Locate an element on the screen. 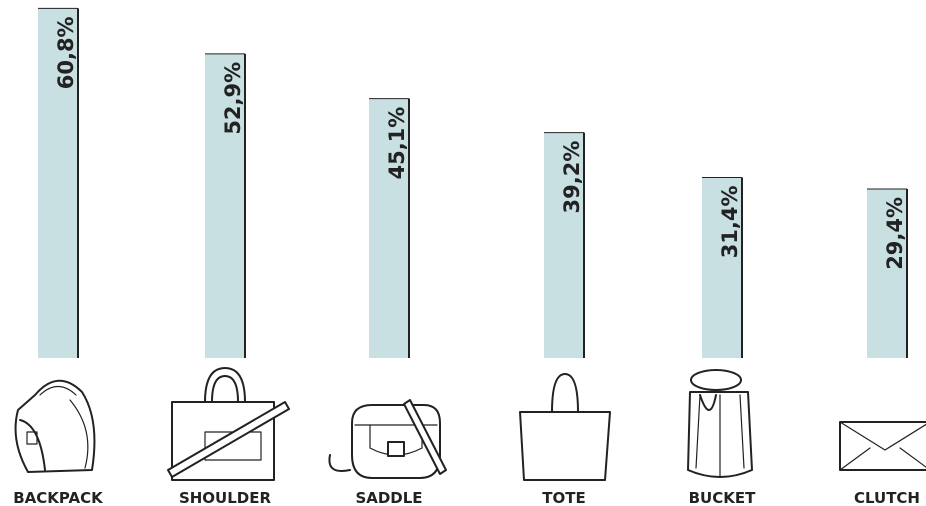  shoulder-icon is located at coordinates (228, 424).